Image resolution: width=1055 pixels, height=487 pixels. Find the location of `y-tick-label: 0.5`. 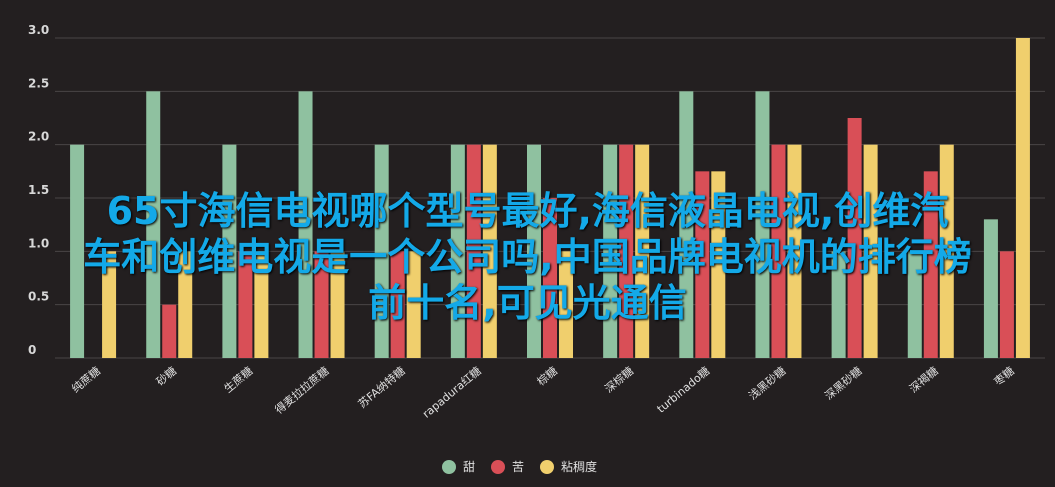

y-tick-label: 0.5 is located at coordinates (38, 297).